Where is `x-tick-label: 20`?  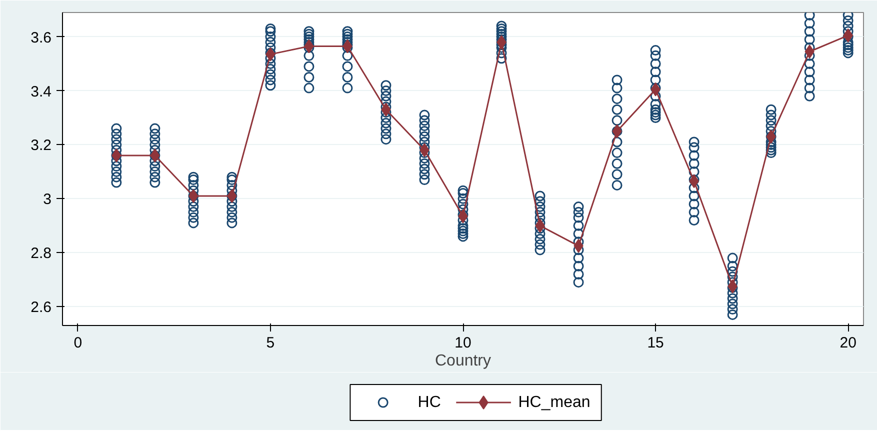
x-tick-label: 20 is located at coordinates (848, 343).